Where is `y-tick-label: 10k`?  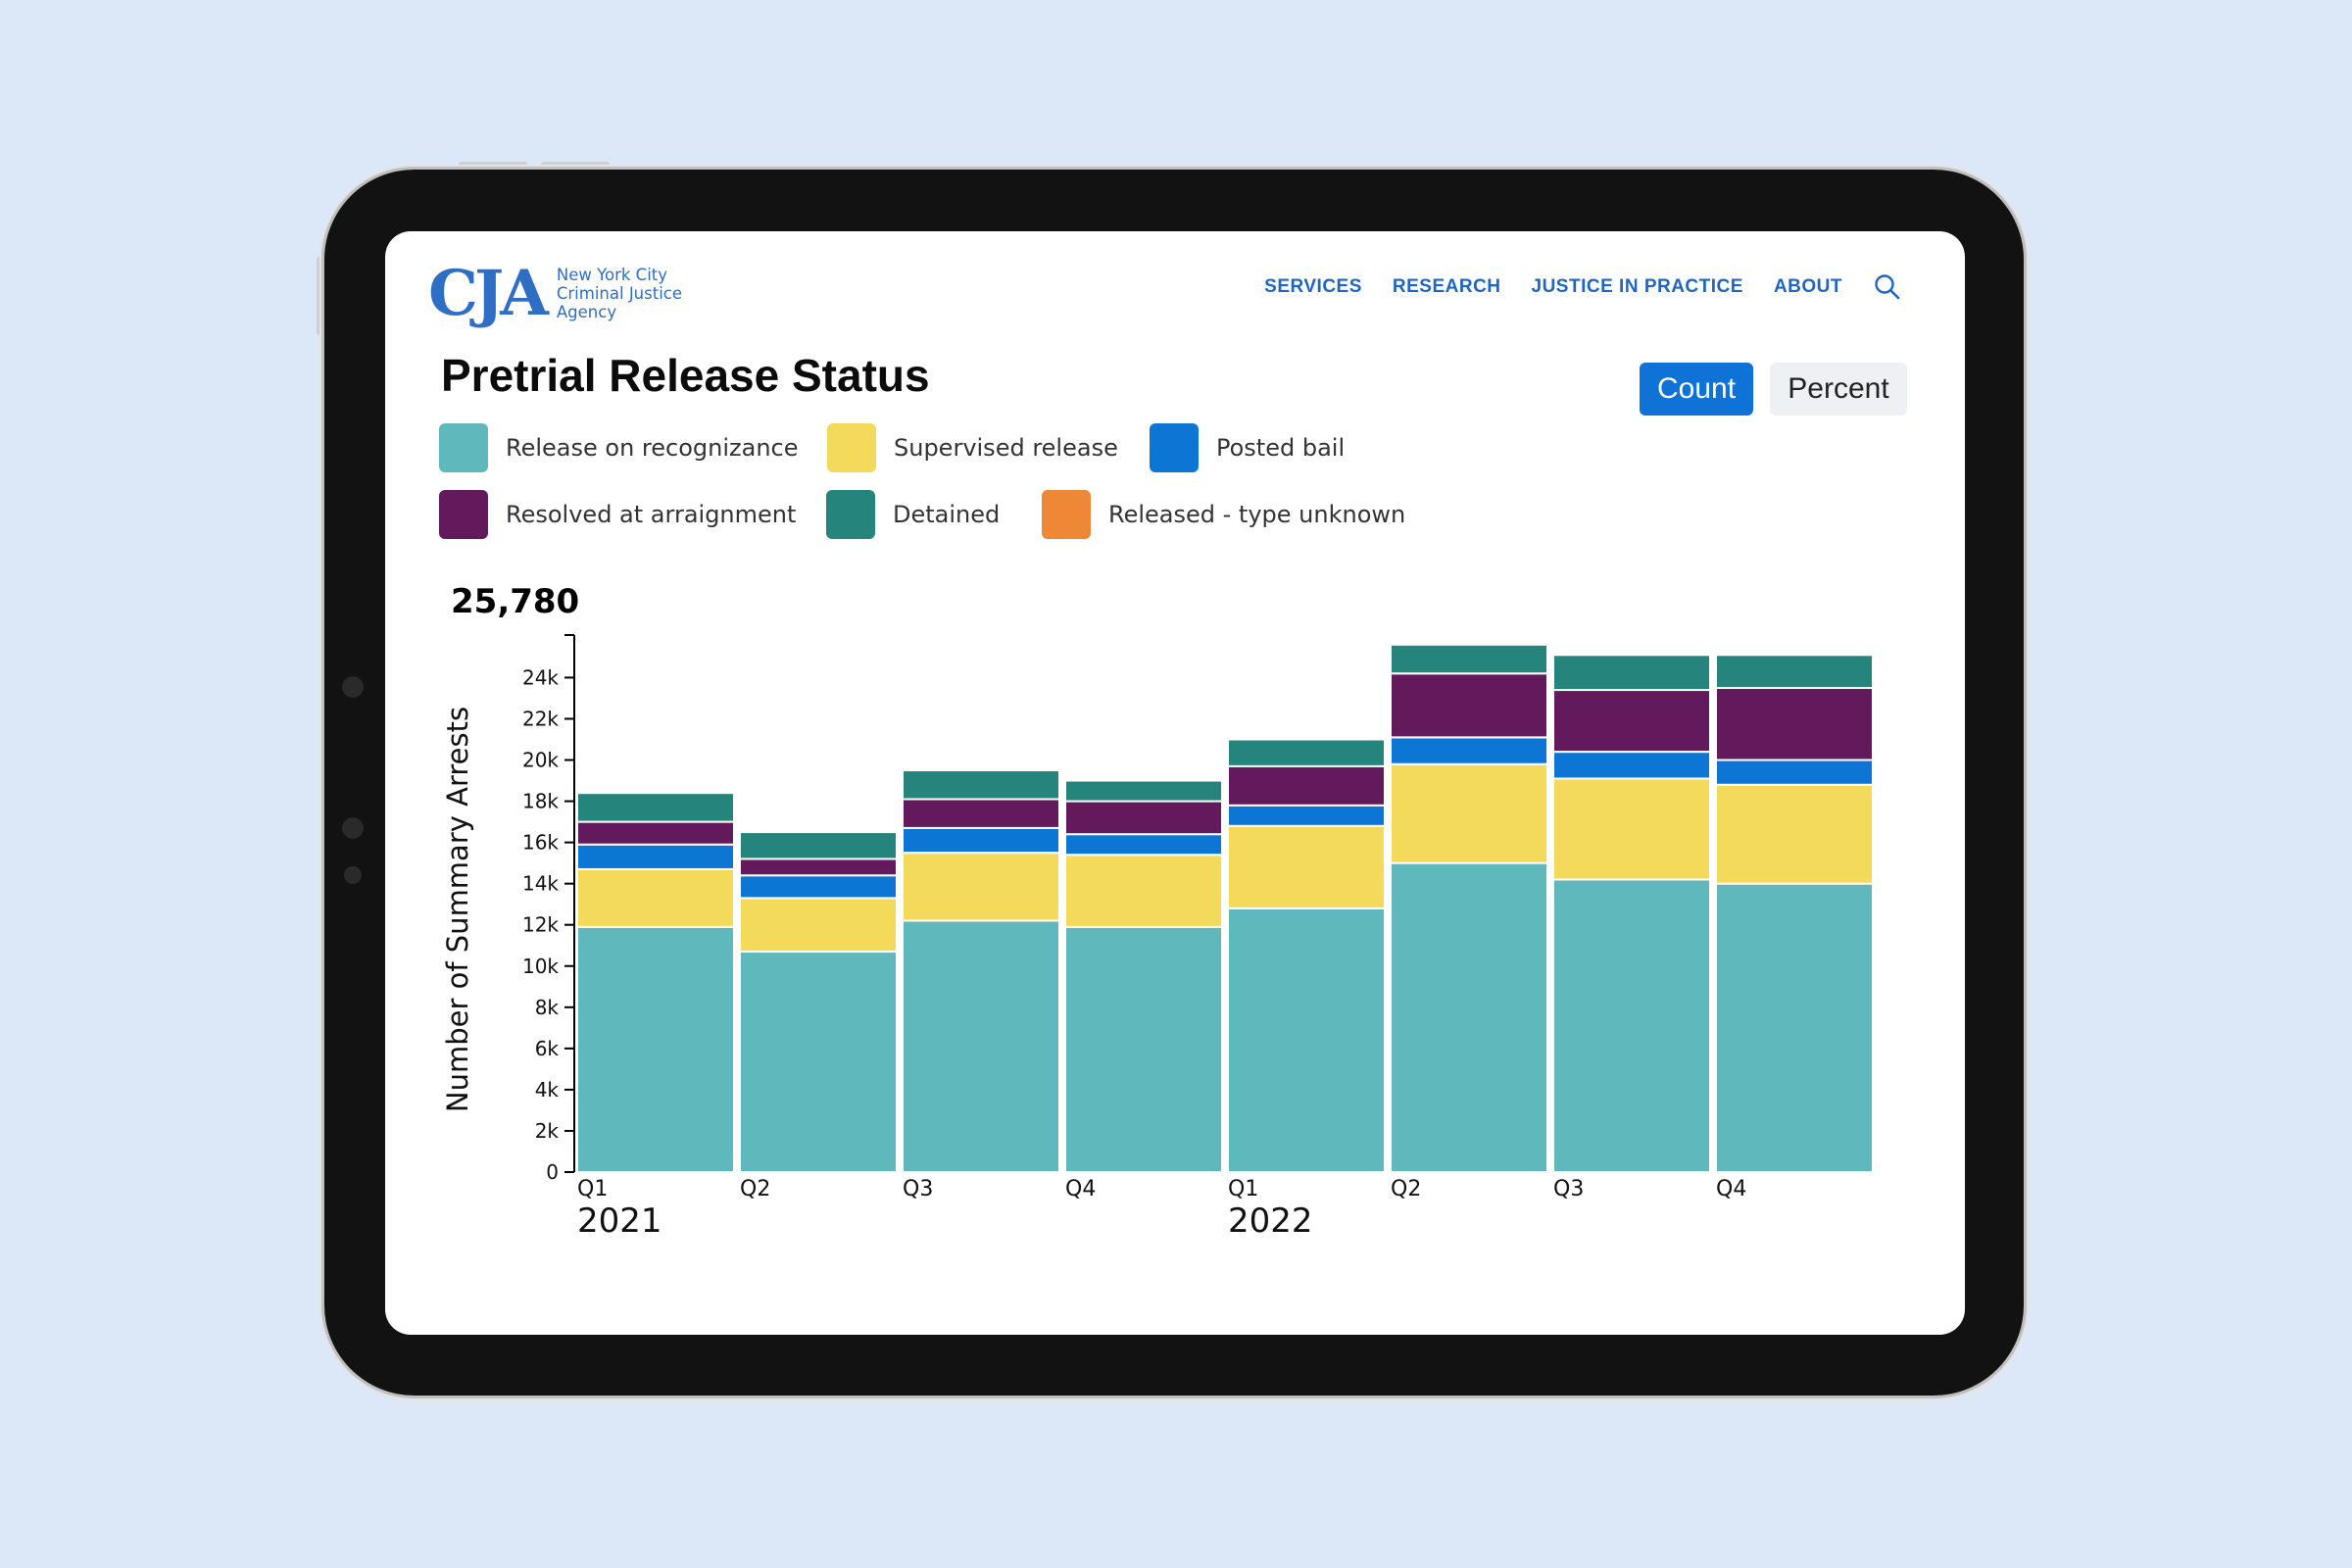 y-tick-label: 10k is located at coordinates (540, 966).